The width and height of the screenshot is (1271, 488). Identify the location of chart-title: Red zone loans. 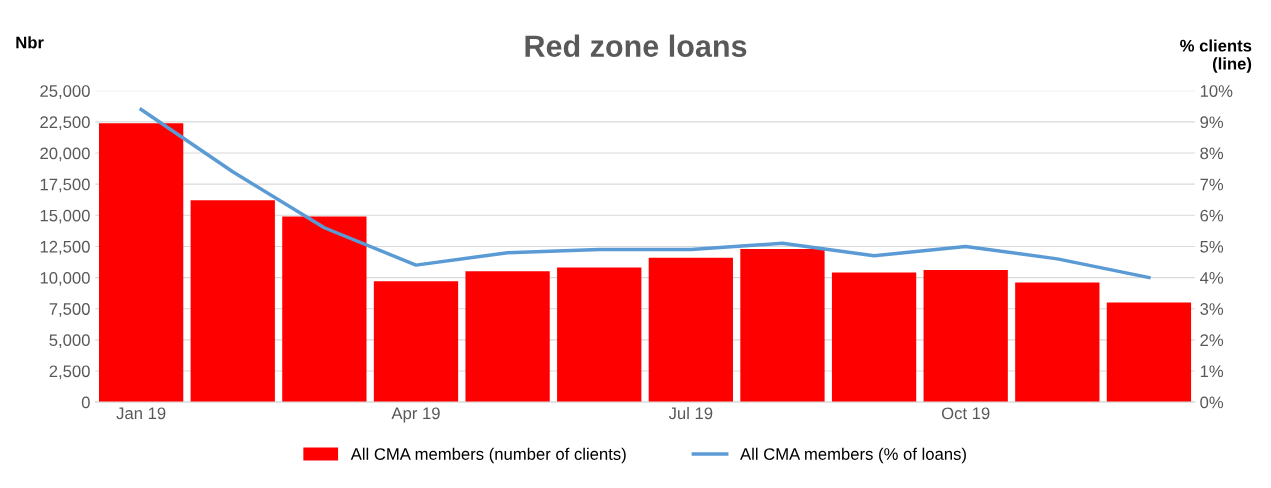
(636, 45).